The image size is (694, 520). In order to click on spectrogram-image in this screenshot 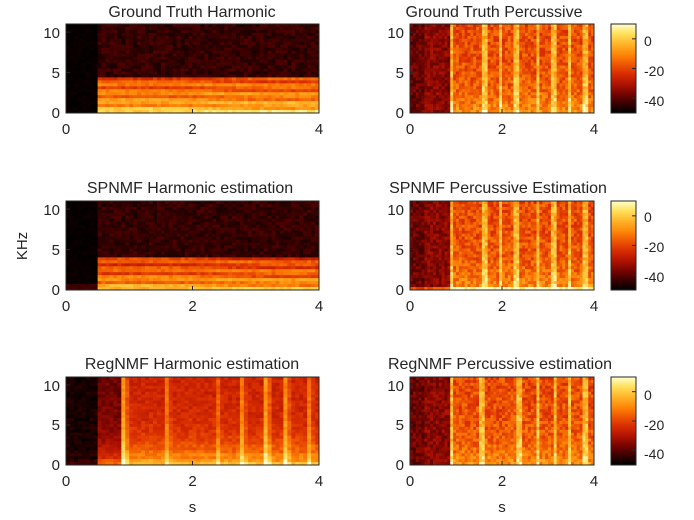, I will do `click(192, 245)`.